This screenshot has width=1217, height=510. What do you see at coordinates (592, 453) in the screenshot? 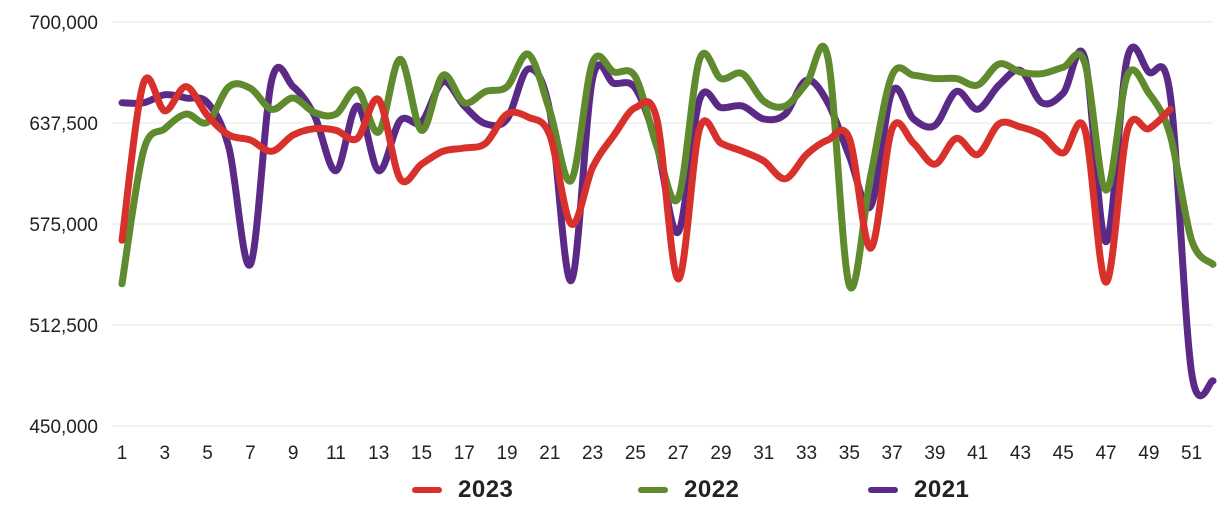
I see `x-tick-label: 23` at bounding box center [592, 453].